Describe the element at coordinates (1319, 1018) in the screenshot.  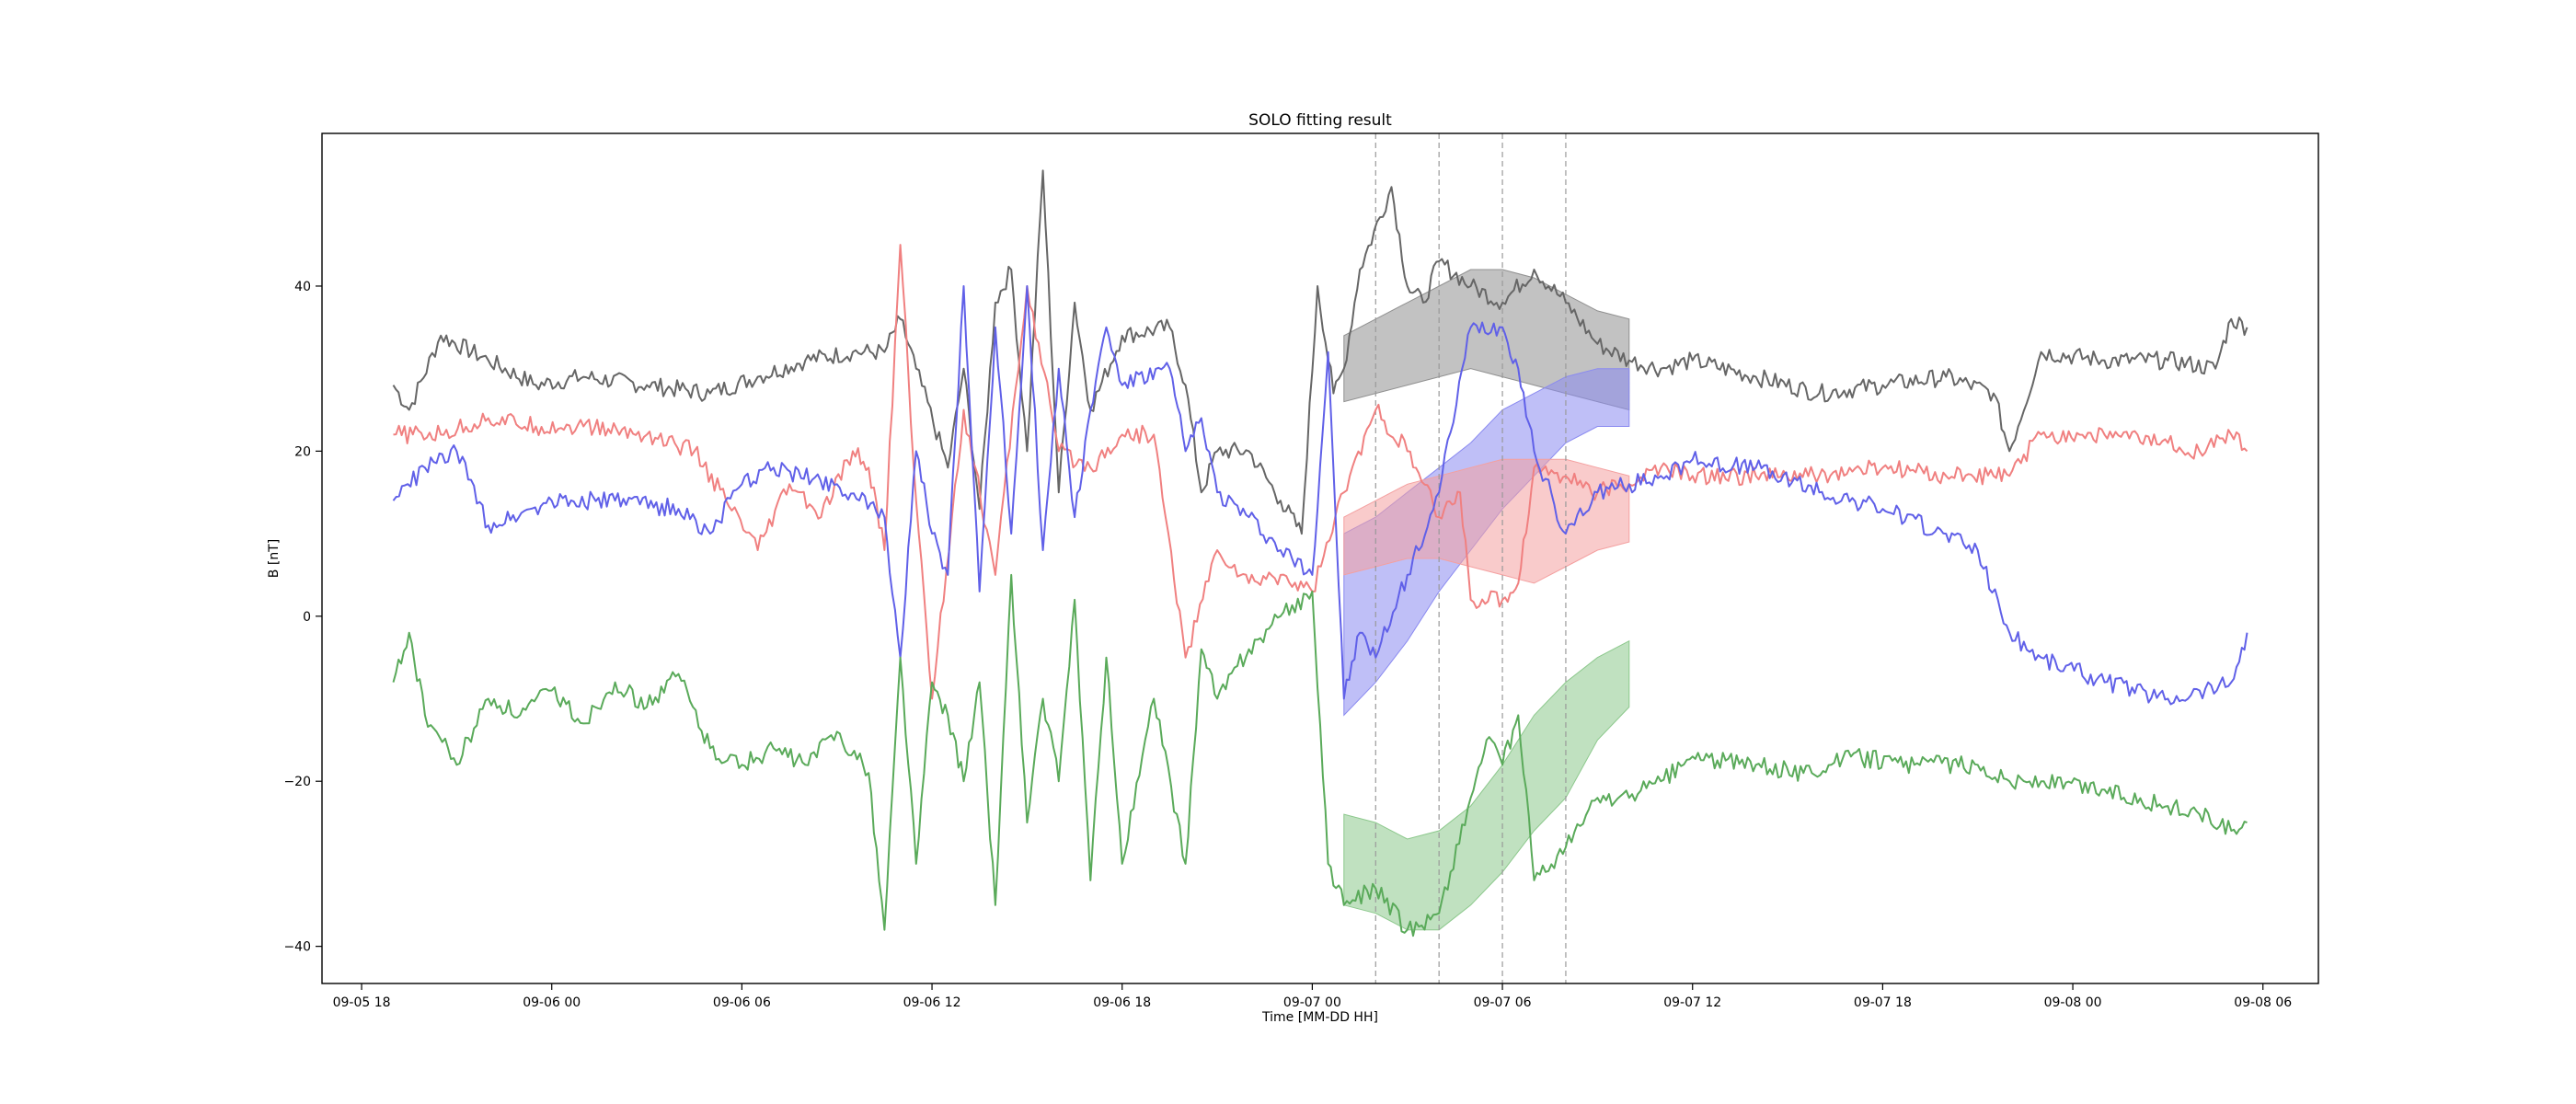
I see `x-axis-label: Time [MM-DD HH]` at that location.